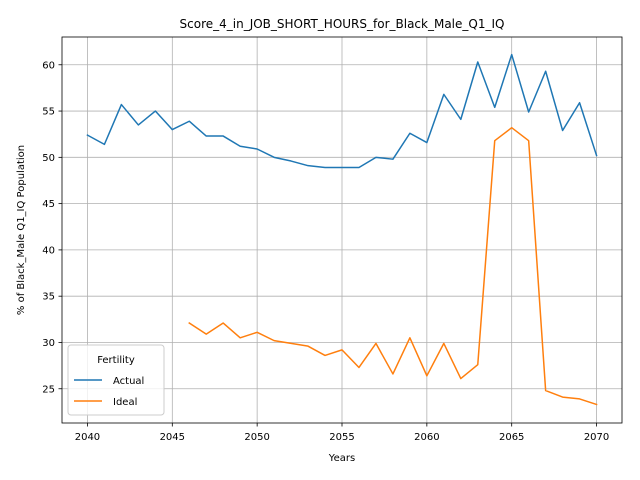 The image size is (640, 480). What do you see at coordinates (172, 437) in the screenshot?
I see `x-tick-label: 2045` at bounding box center [172, 437].